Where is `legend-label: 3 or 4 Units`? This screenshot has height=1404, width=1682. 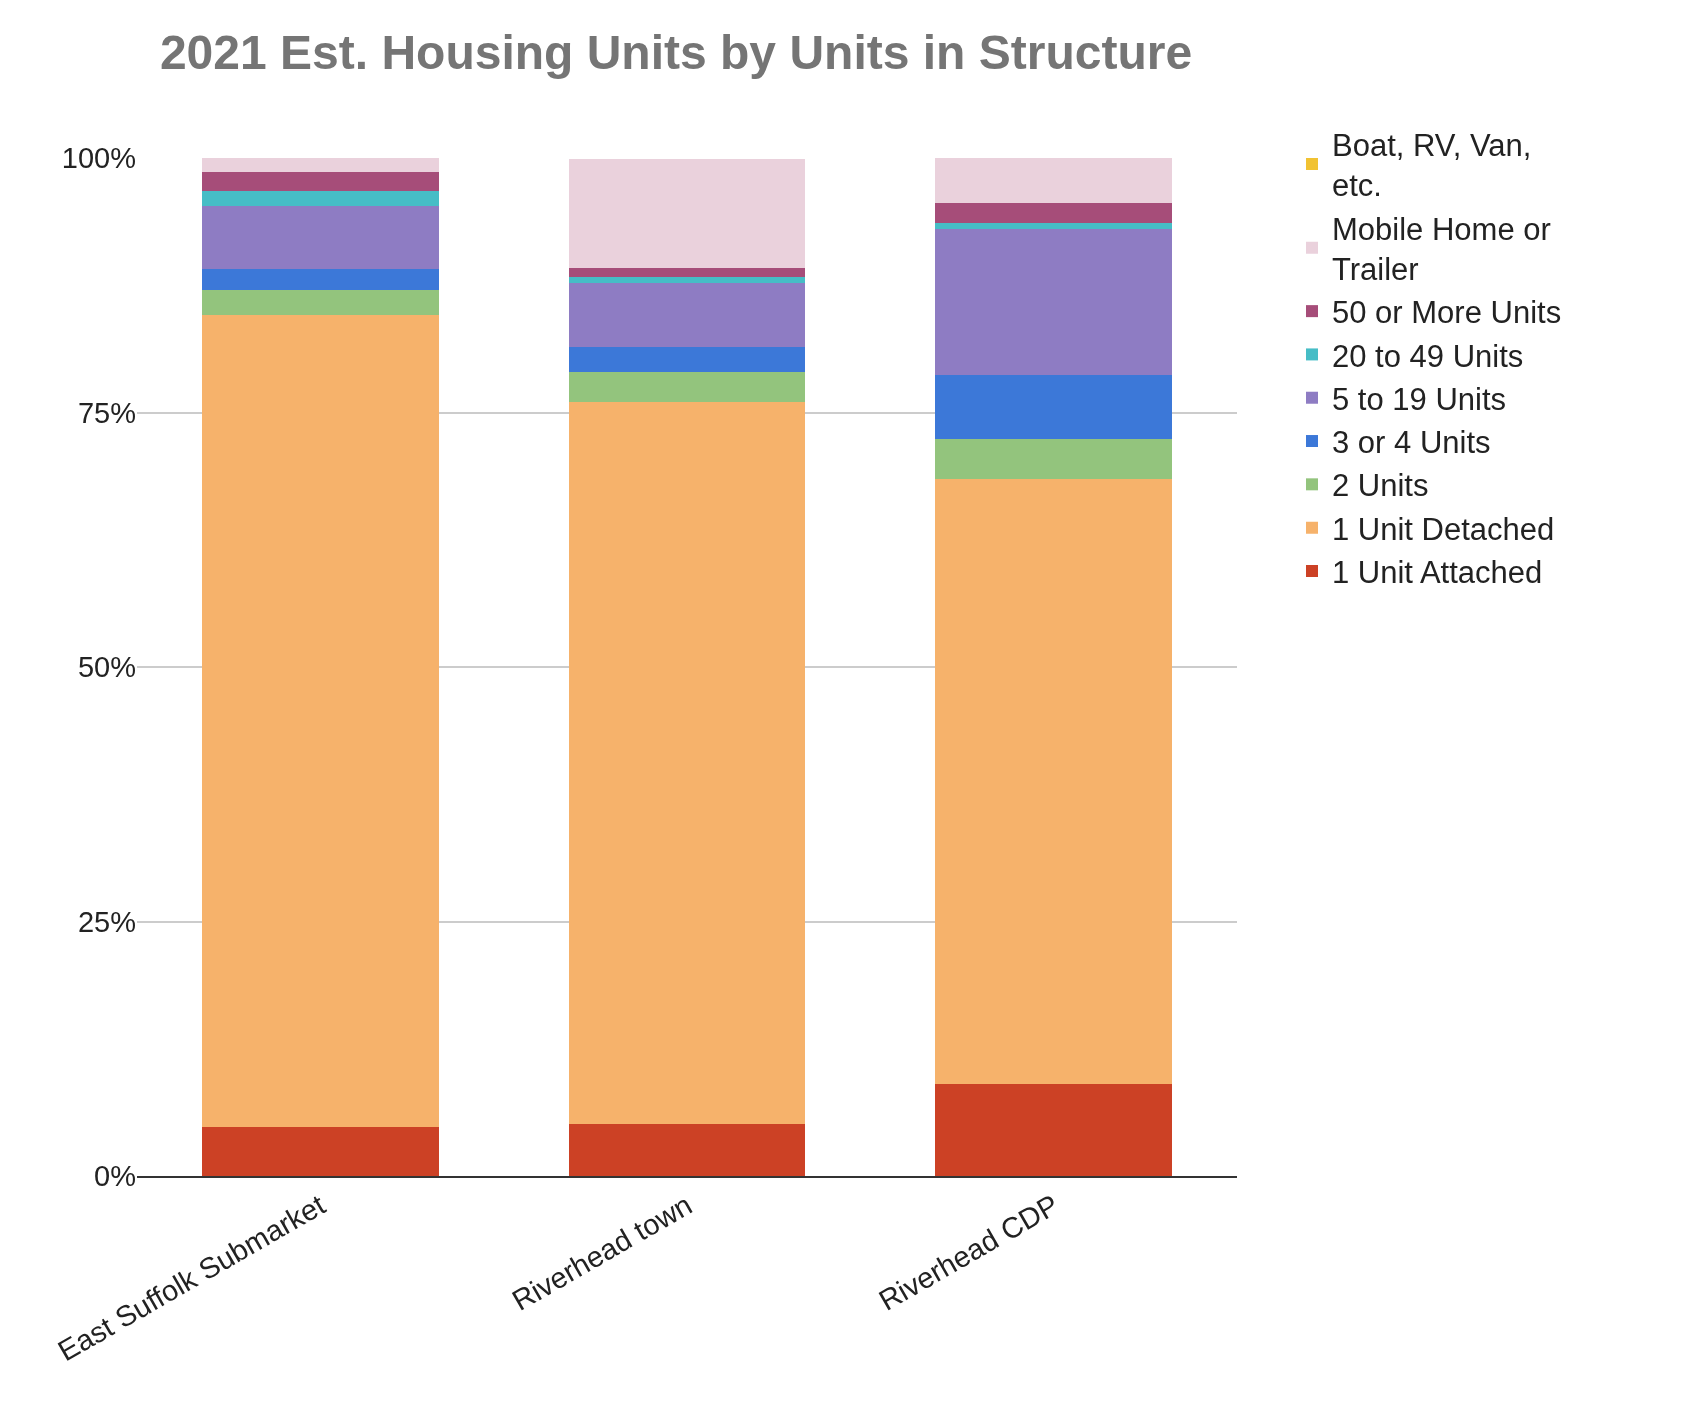
legend-label: 3 or 4 Units is located at coordinates (1411, 443).